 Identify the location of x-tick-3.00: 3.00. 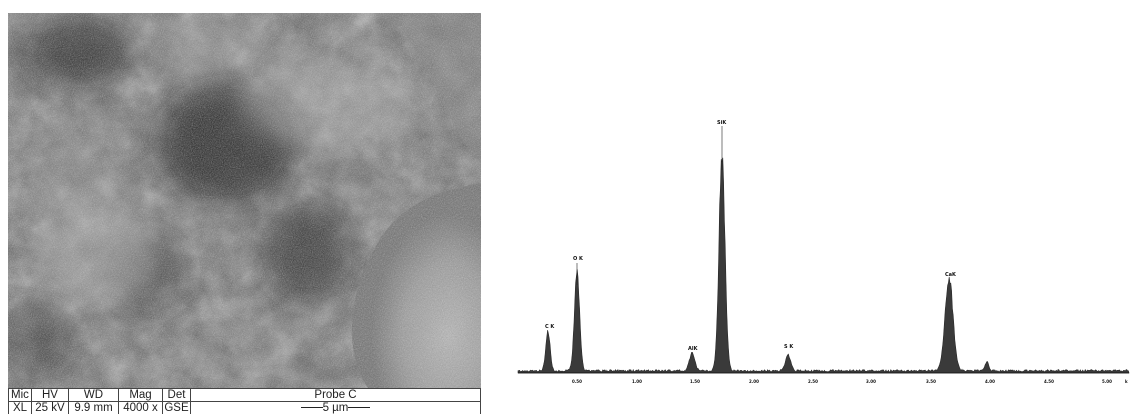
(871, 381).